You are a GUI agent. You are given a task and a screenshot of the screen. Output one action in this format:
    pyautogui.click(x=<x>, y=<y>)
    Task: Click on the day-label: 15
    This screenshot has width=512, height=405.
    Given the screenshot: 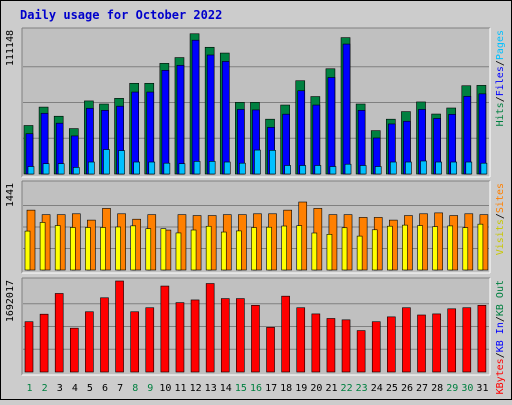 What is the action you would take?
    pyautogui.click(x=241, y=388)
    